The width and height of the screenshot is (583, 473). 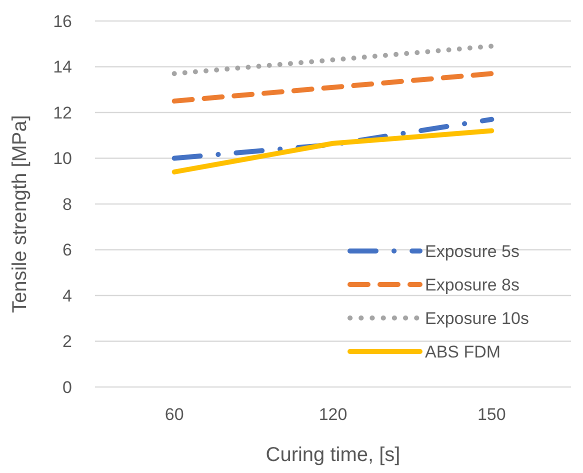 I want to click on legend-label: Exposure 10s, so click(x=477, y=318).